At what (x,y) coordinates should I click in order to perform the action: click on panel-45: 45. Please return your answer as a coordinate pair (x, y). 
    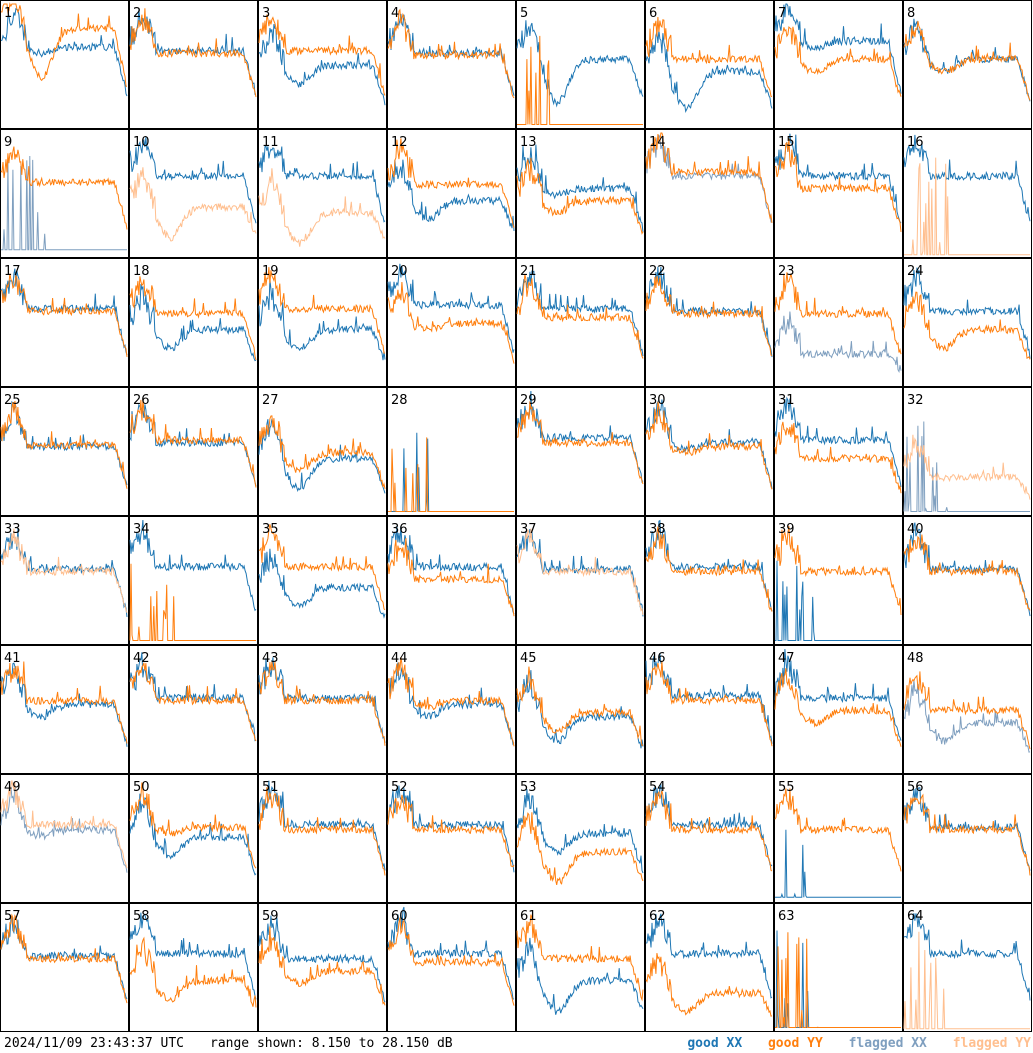
    Looking at the image, I should click on (580, 709).